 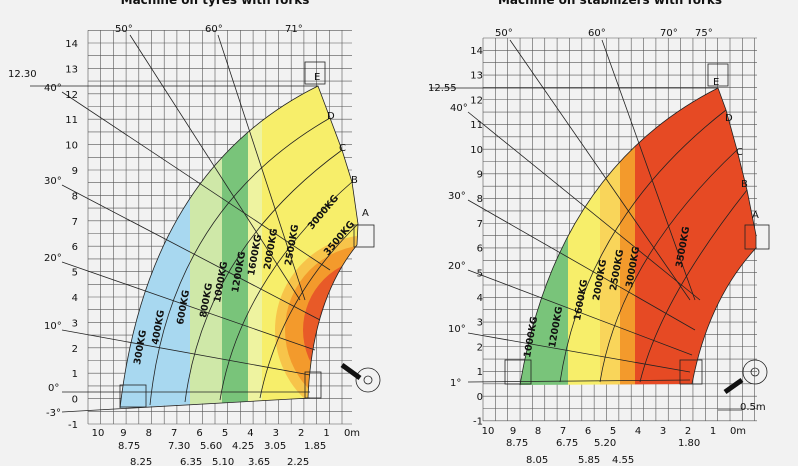 I want to click on angle-label: 1°, so click(x=455, y=383).